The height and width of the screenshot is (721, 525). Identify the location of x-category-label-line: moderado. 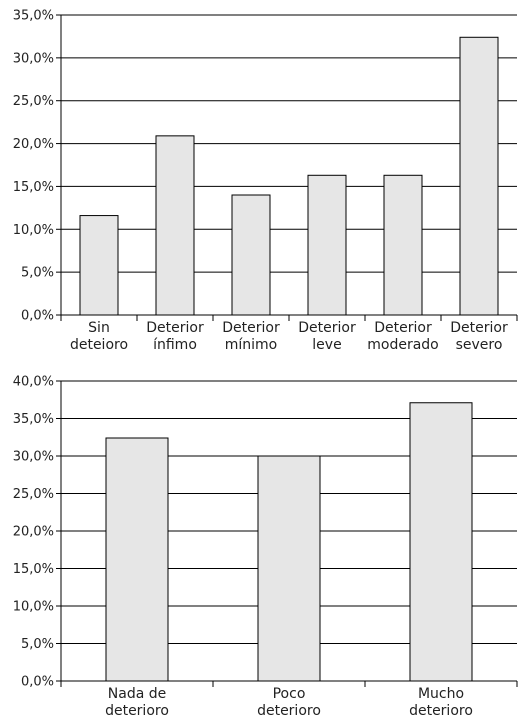
(403, 345).